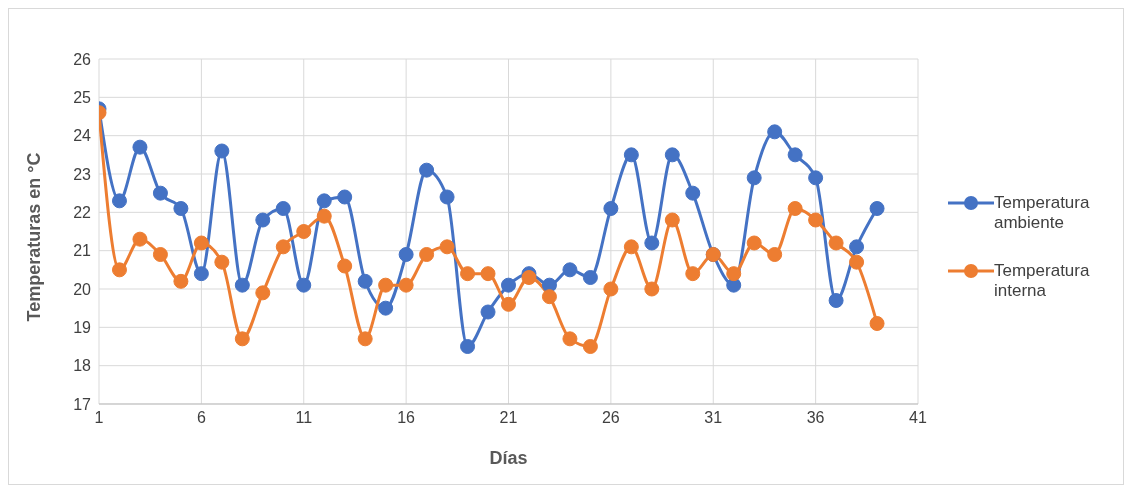  I want to click on y-tick-label: 21, so click(82, 251).